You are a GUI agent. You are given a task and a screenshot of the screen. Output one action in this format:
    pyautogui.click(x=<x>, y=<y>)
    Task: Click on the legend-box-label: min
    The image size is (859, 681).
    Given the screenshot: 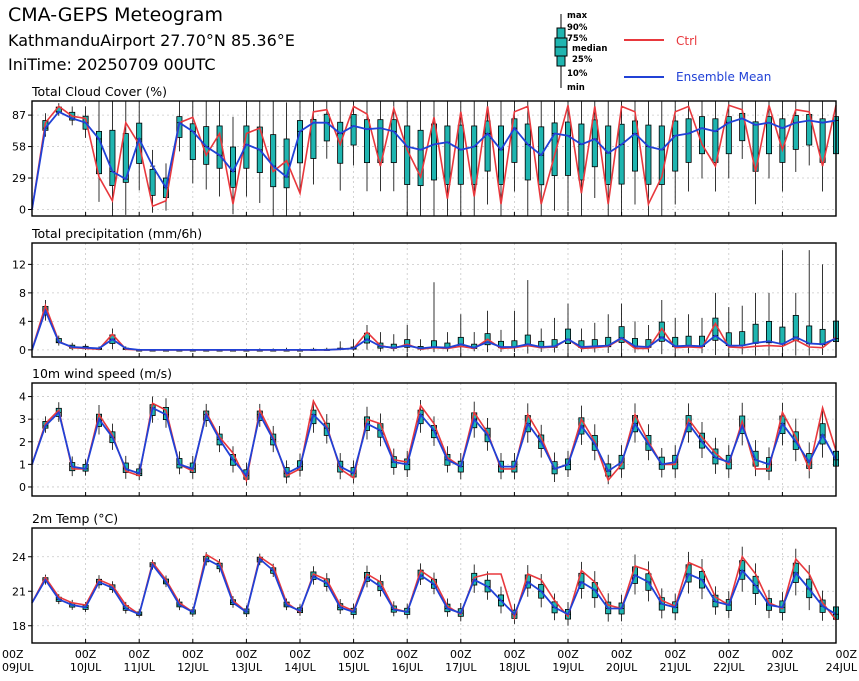 What is the action you would take?
    pyautogui.click(x=576, y=88)
    